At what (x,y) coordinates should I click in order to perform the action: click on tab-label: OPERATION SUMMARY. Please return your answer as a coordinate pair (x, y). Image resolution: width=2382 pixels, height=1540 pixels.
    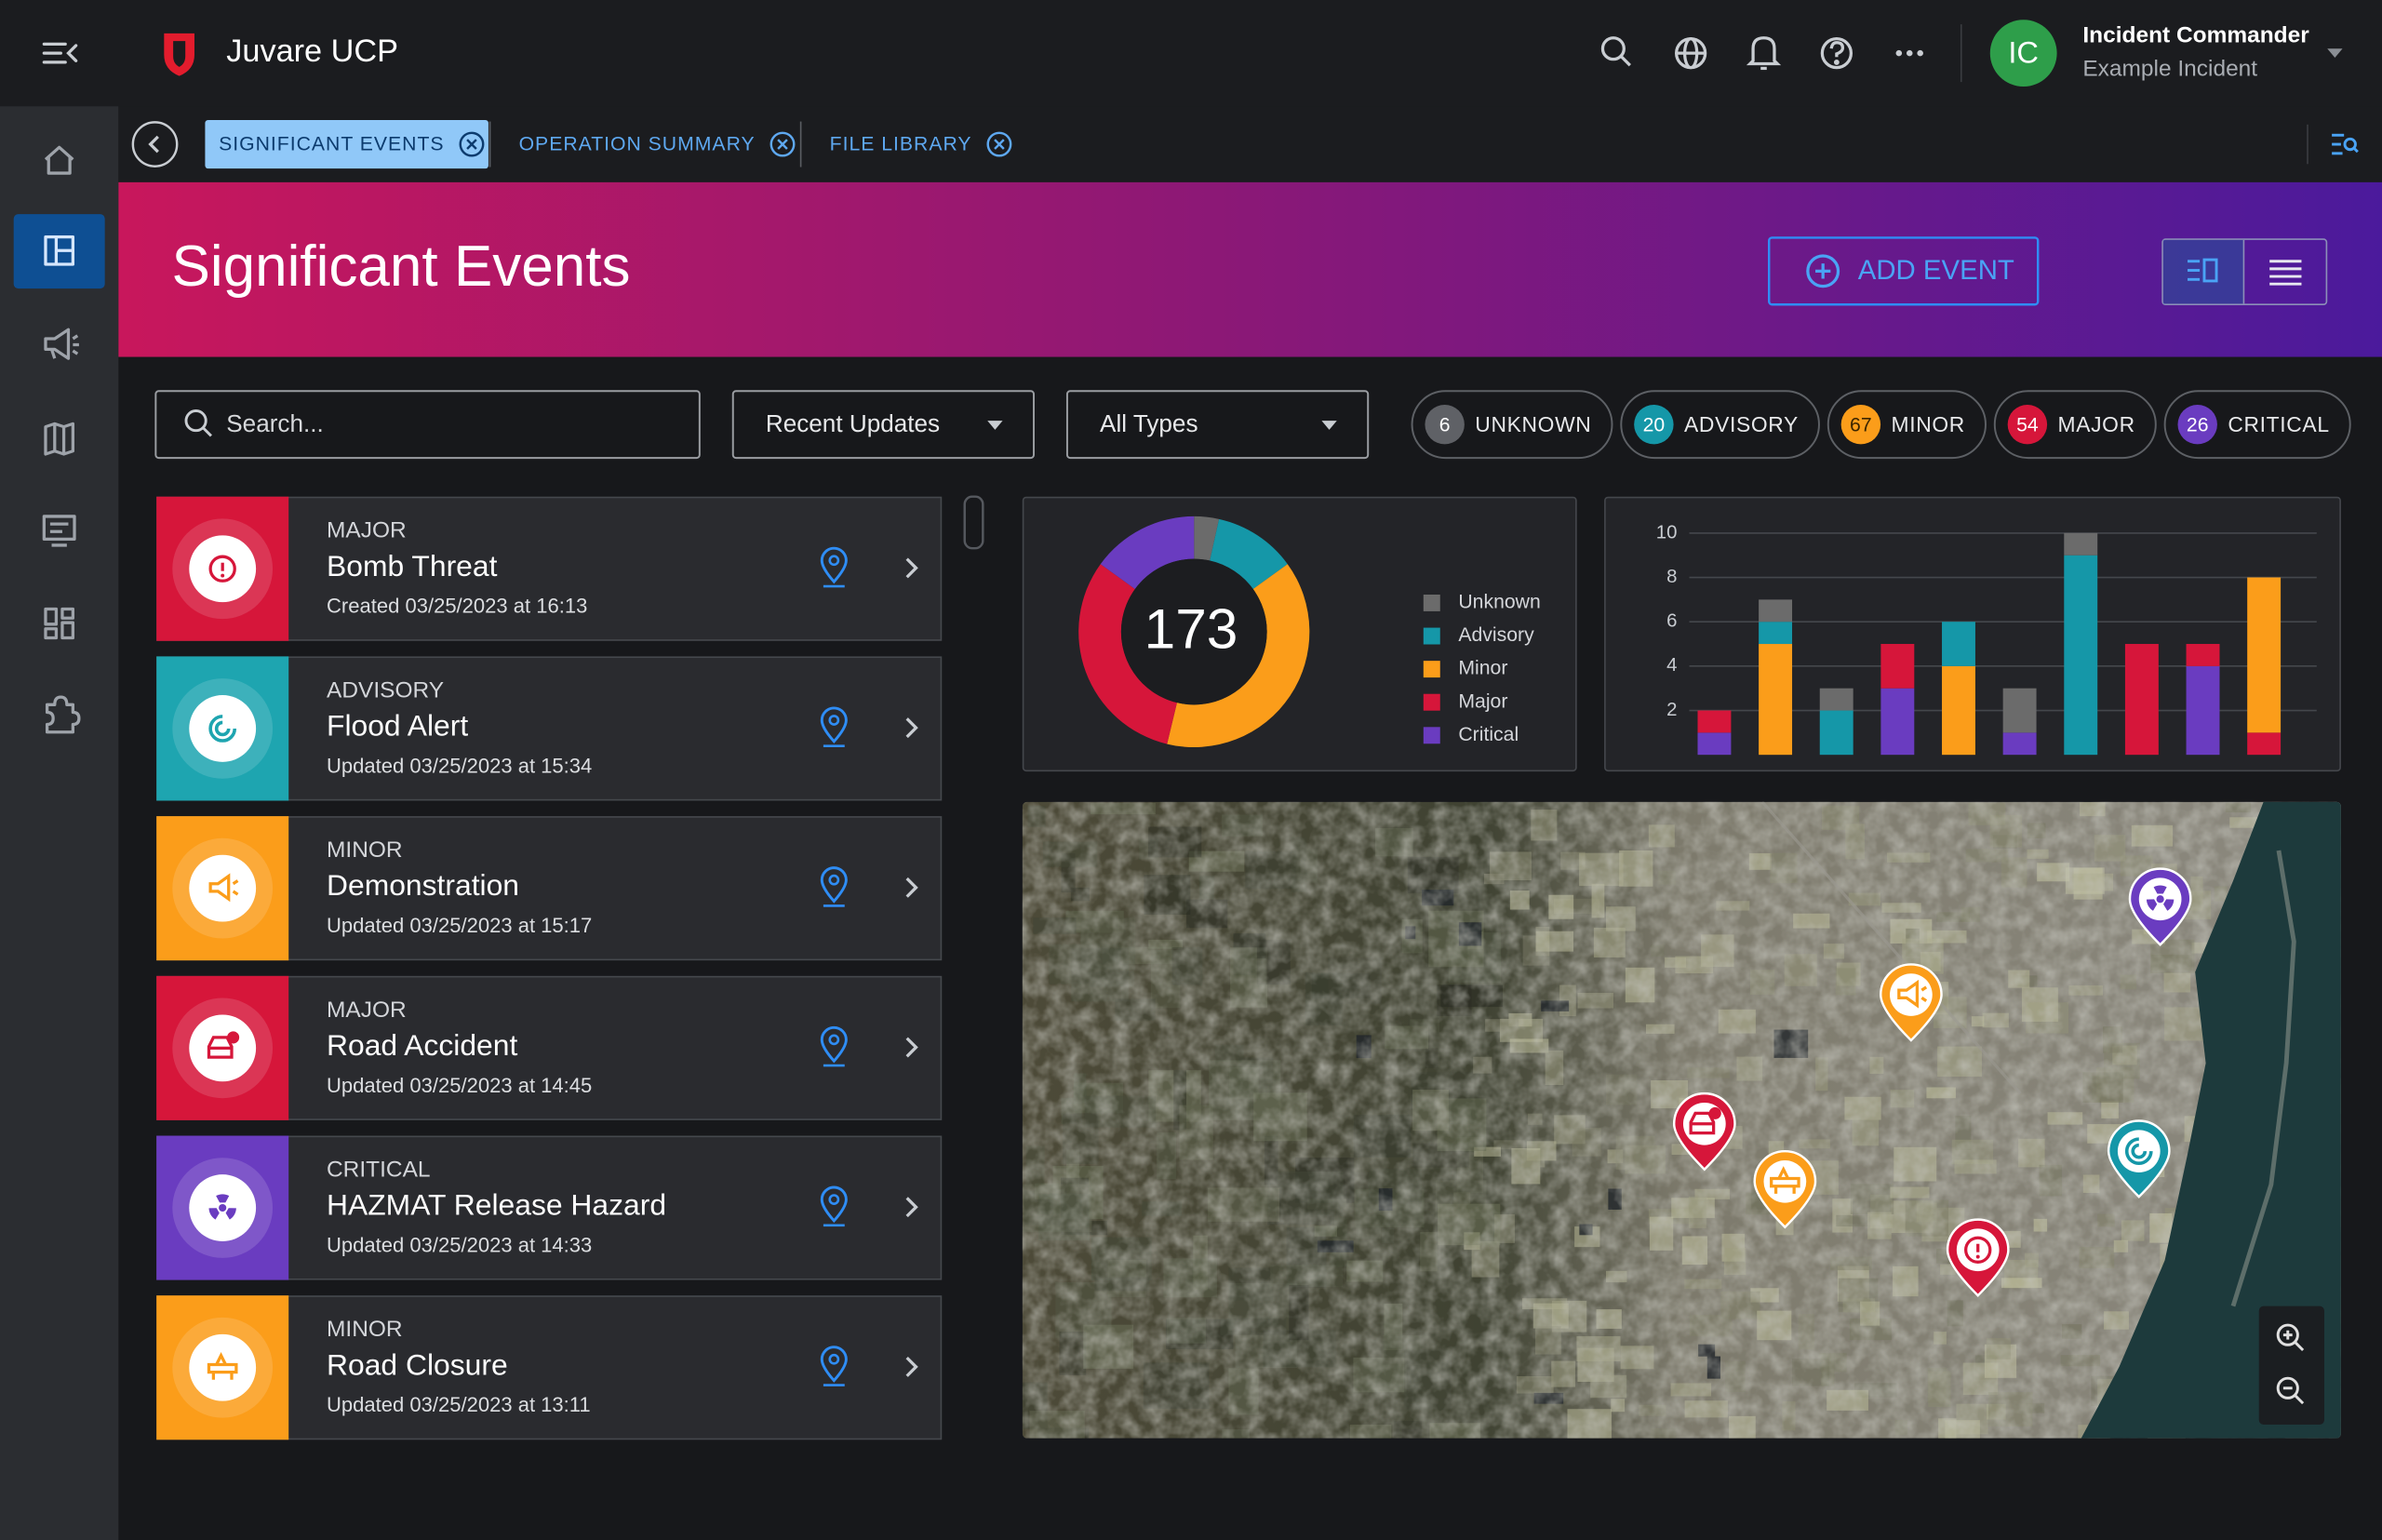
    Looking at the image, I should click on (637, 143).